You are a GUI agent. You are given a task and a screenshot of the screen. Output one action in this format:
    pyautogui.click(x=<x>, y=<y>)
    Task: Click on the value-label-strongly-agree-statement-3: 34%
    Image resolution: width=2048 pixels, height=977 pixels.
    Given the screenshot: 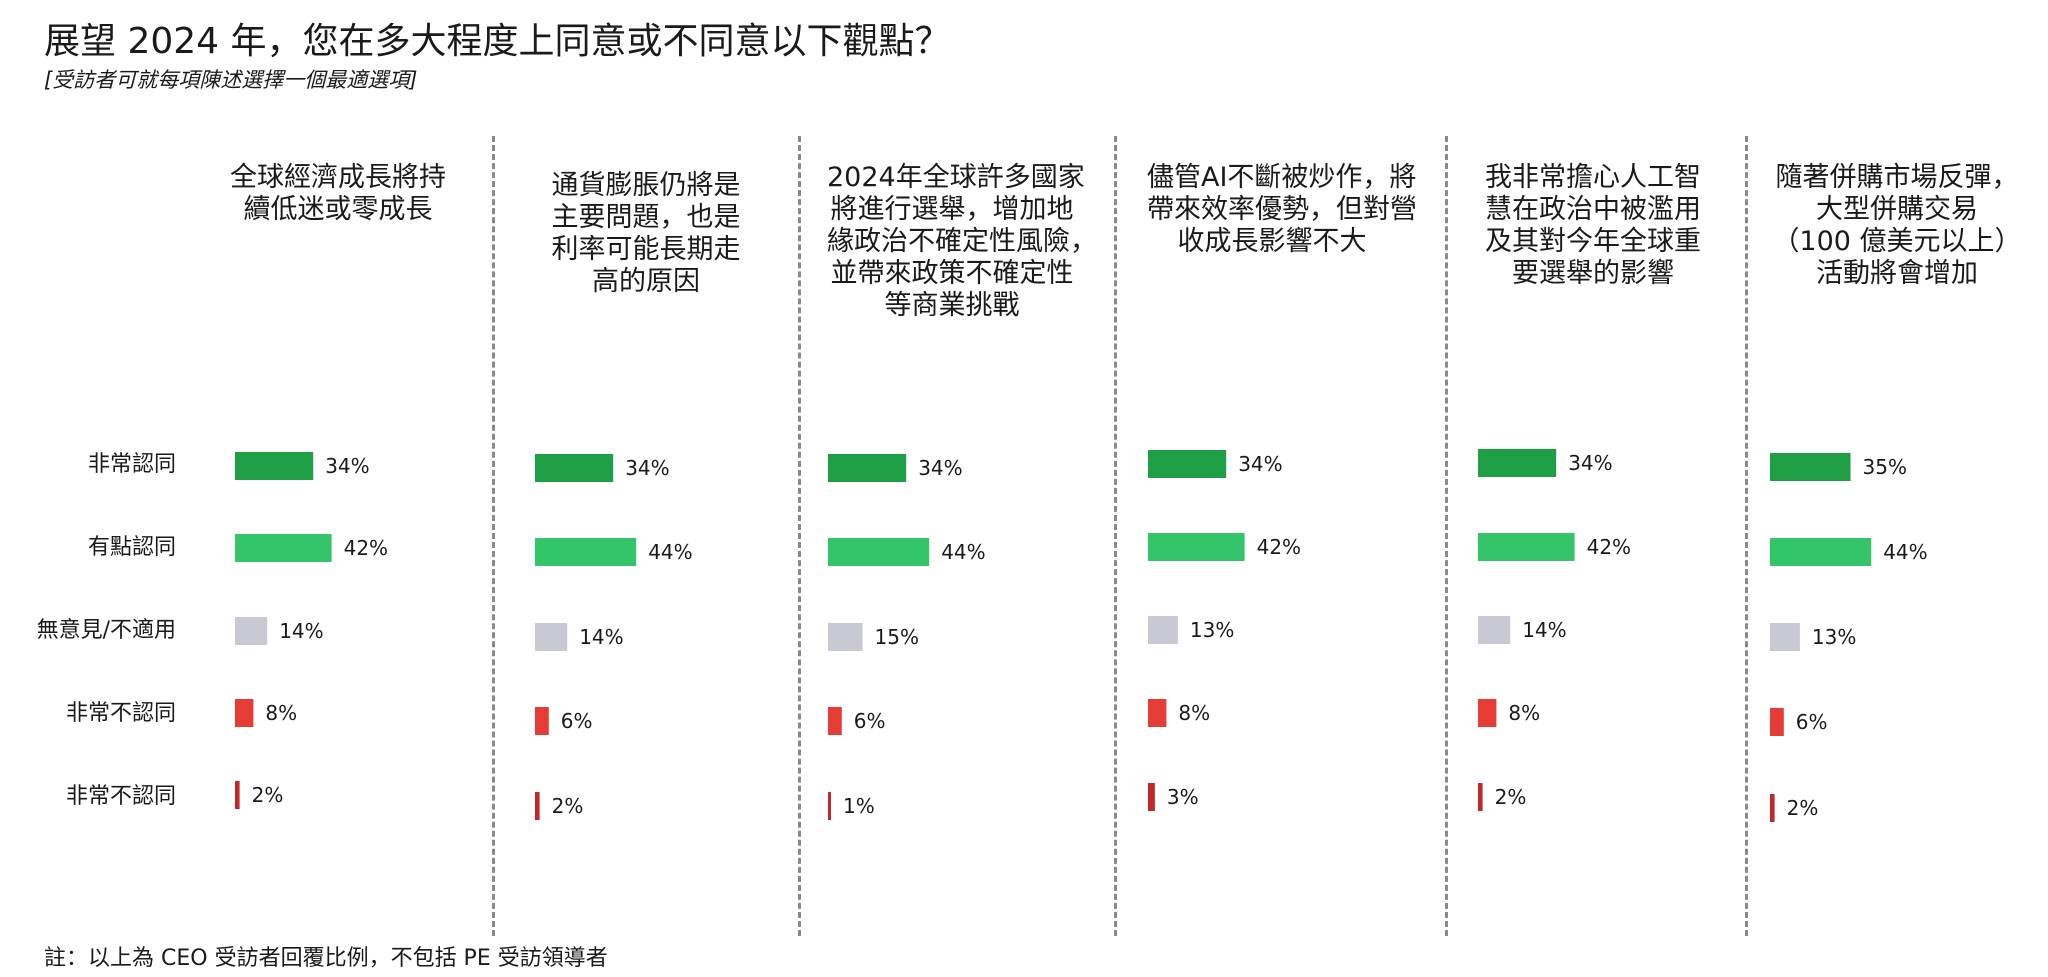 What is the action you would take?
    pyautogui.click(x=940, y=468)
    